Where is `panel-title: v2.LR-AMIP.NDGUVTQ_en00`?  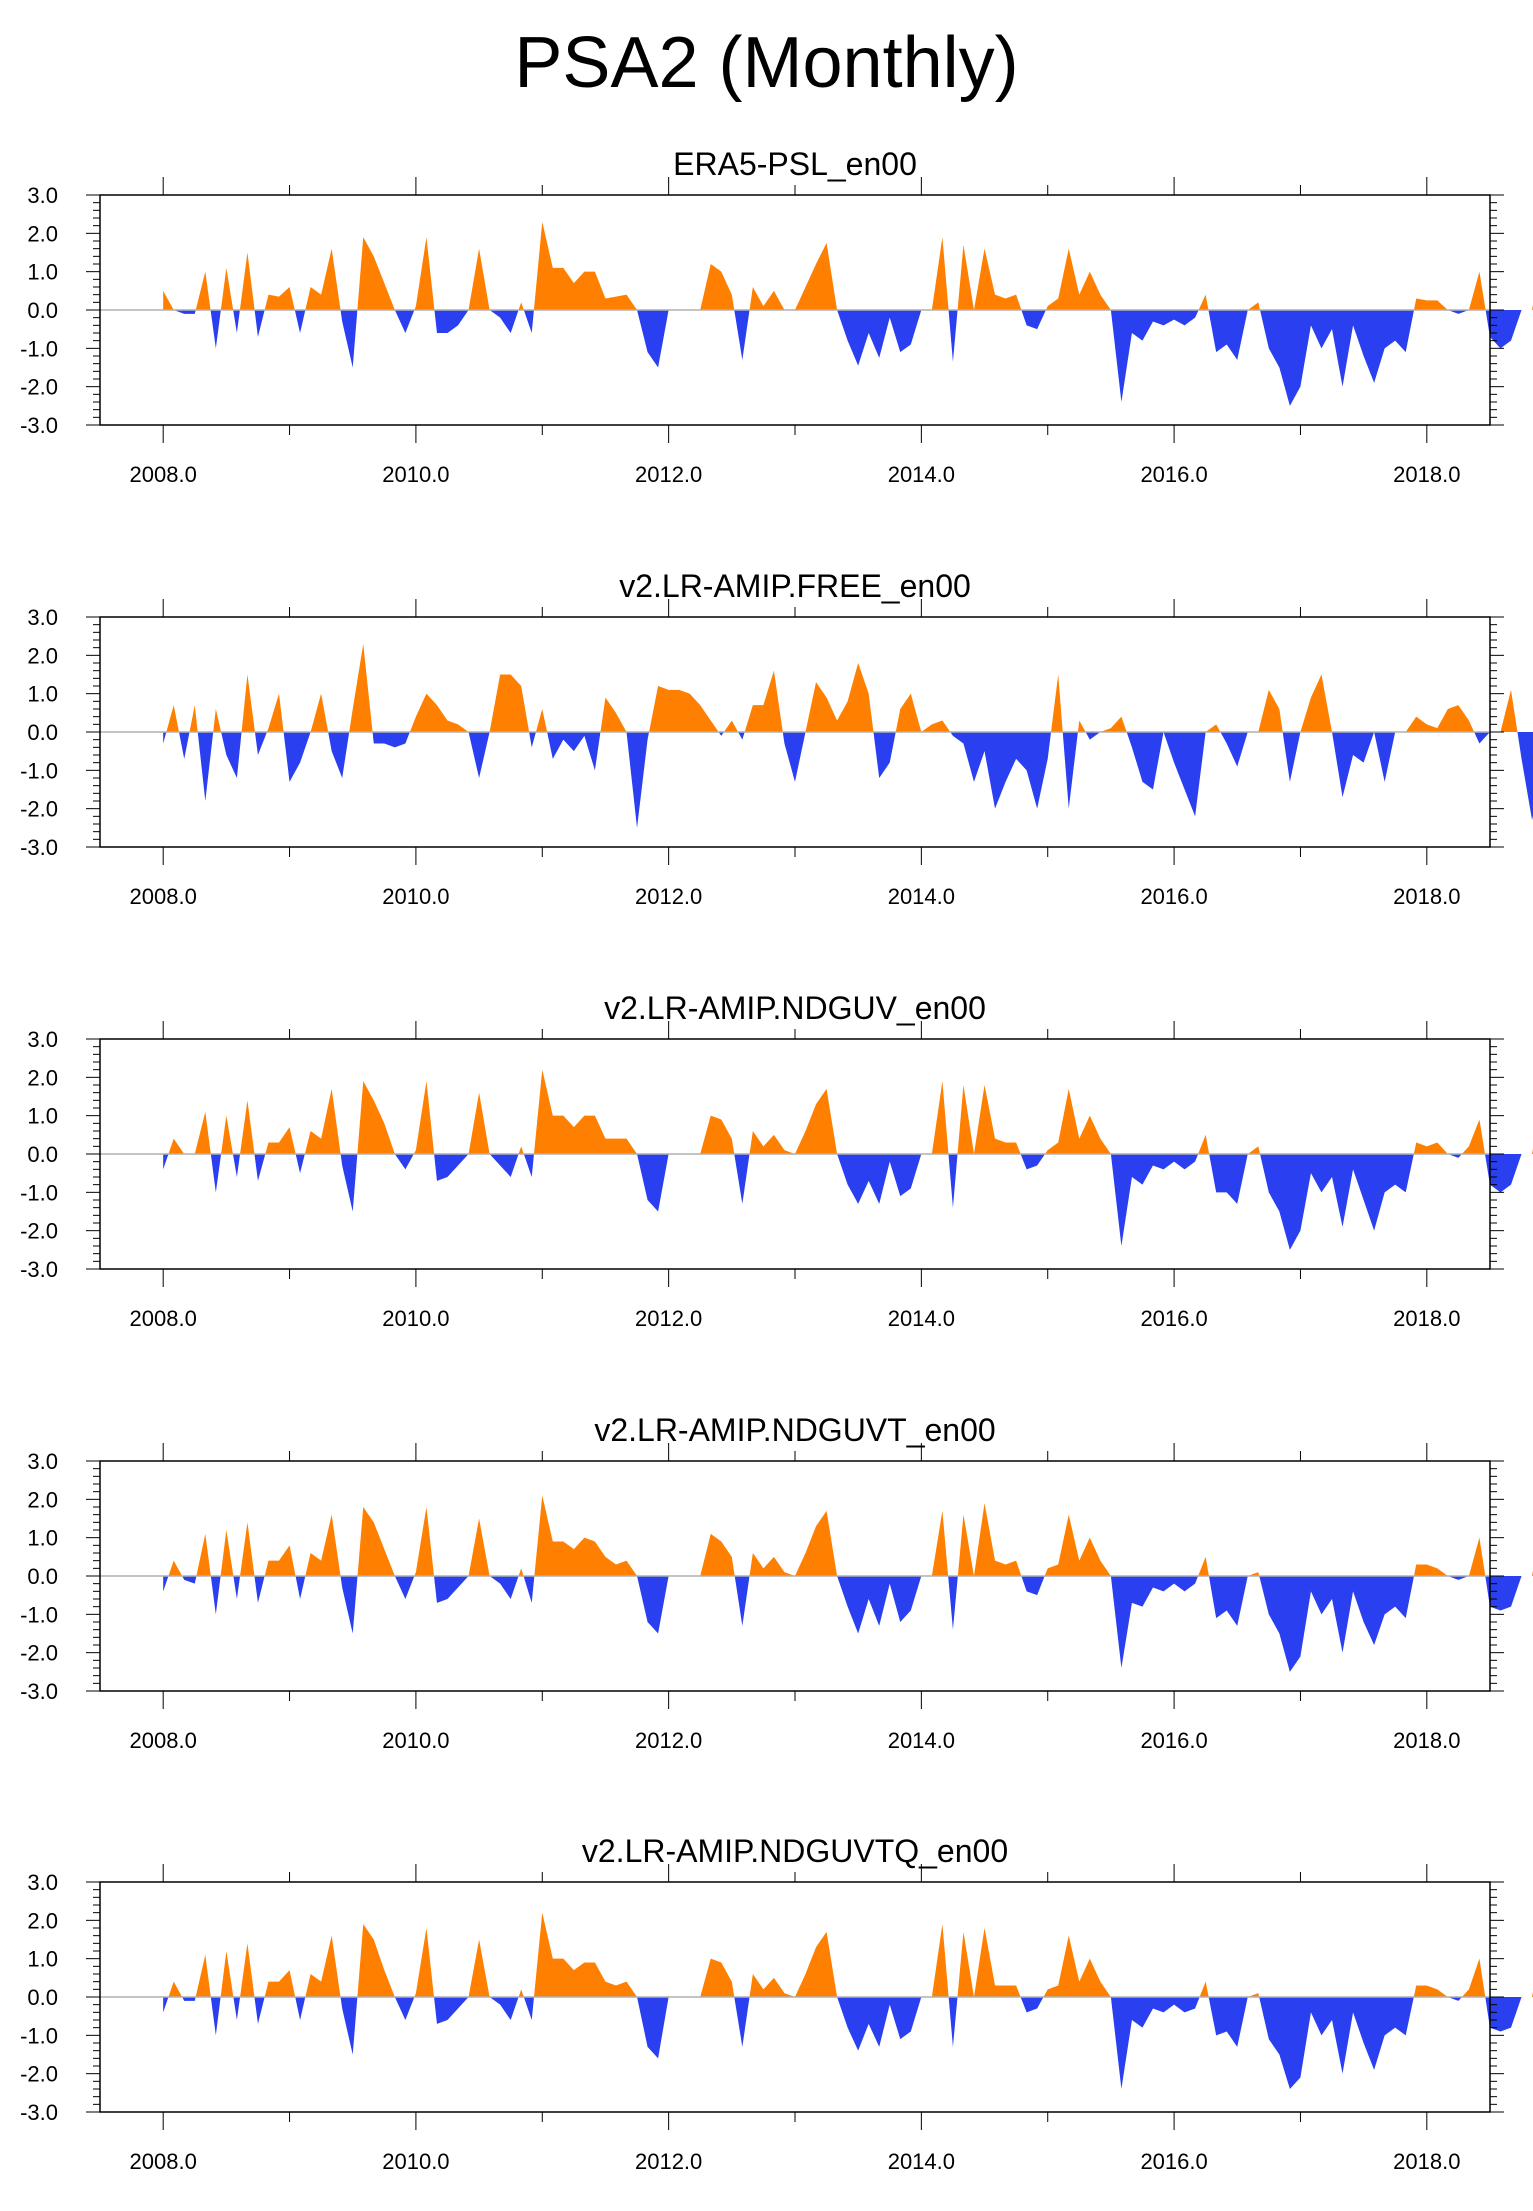
panel-title: v2.LR-AMIP.NDGUVTQ_en00 is located at coordinates (795, 1851).